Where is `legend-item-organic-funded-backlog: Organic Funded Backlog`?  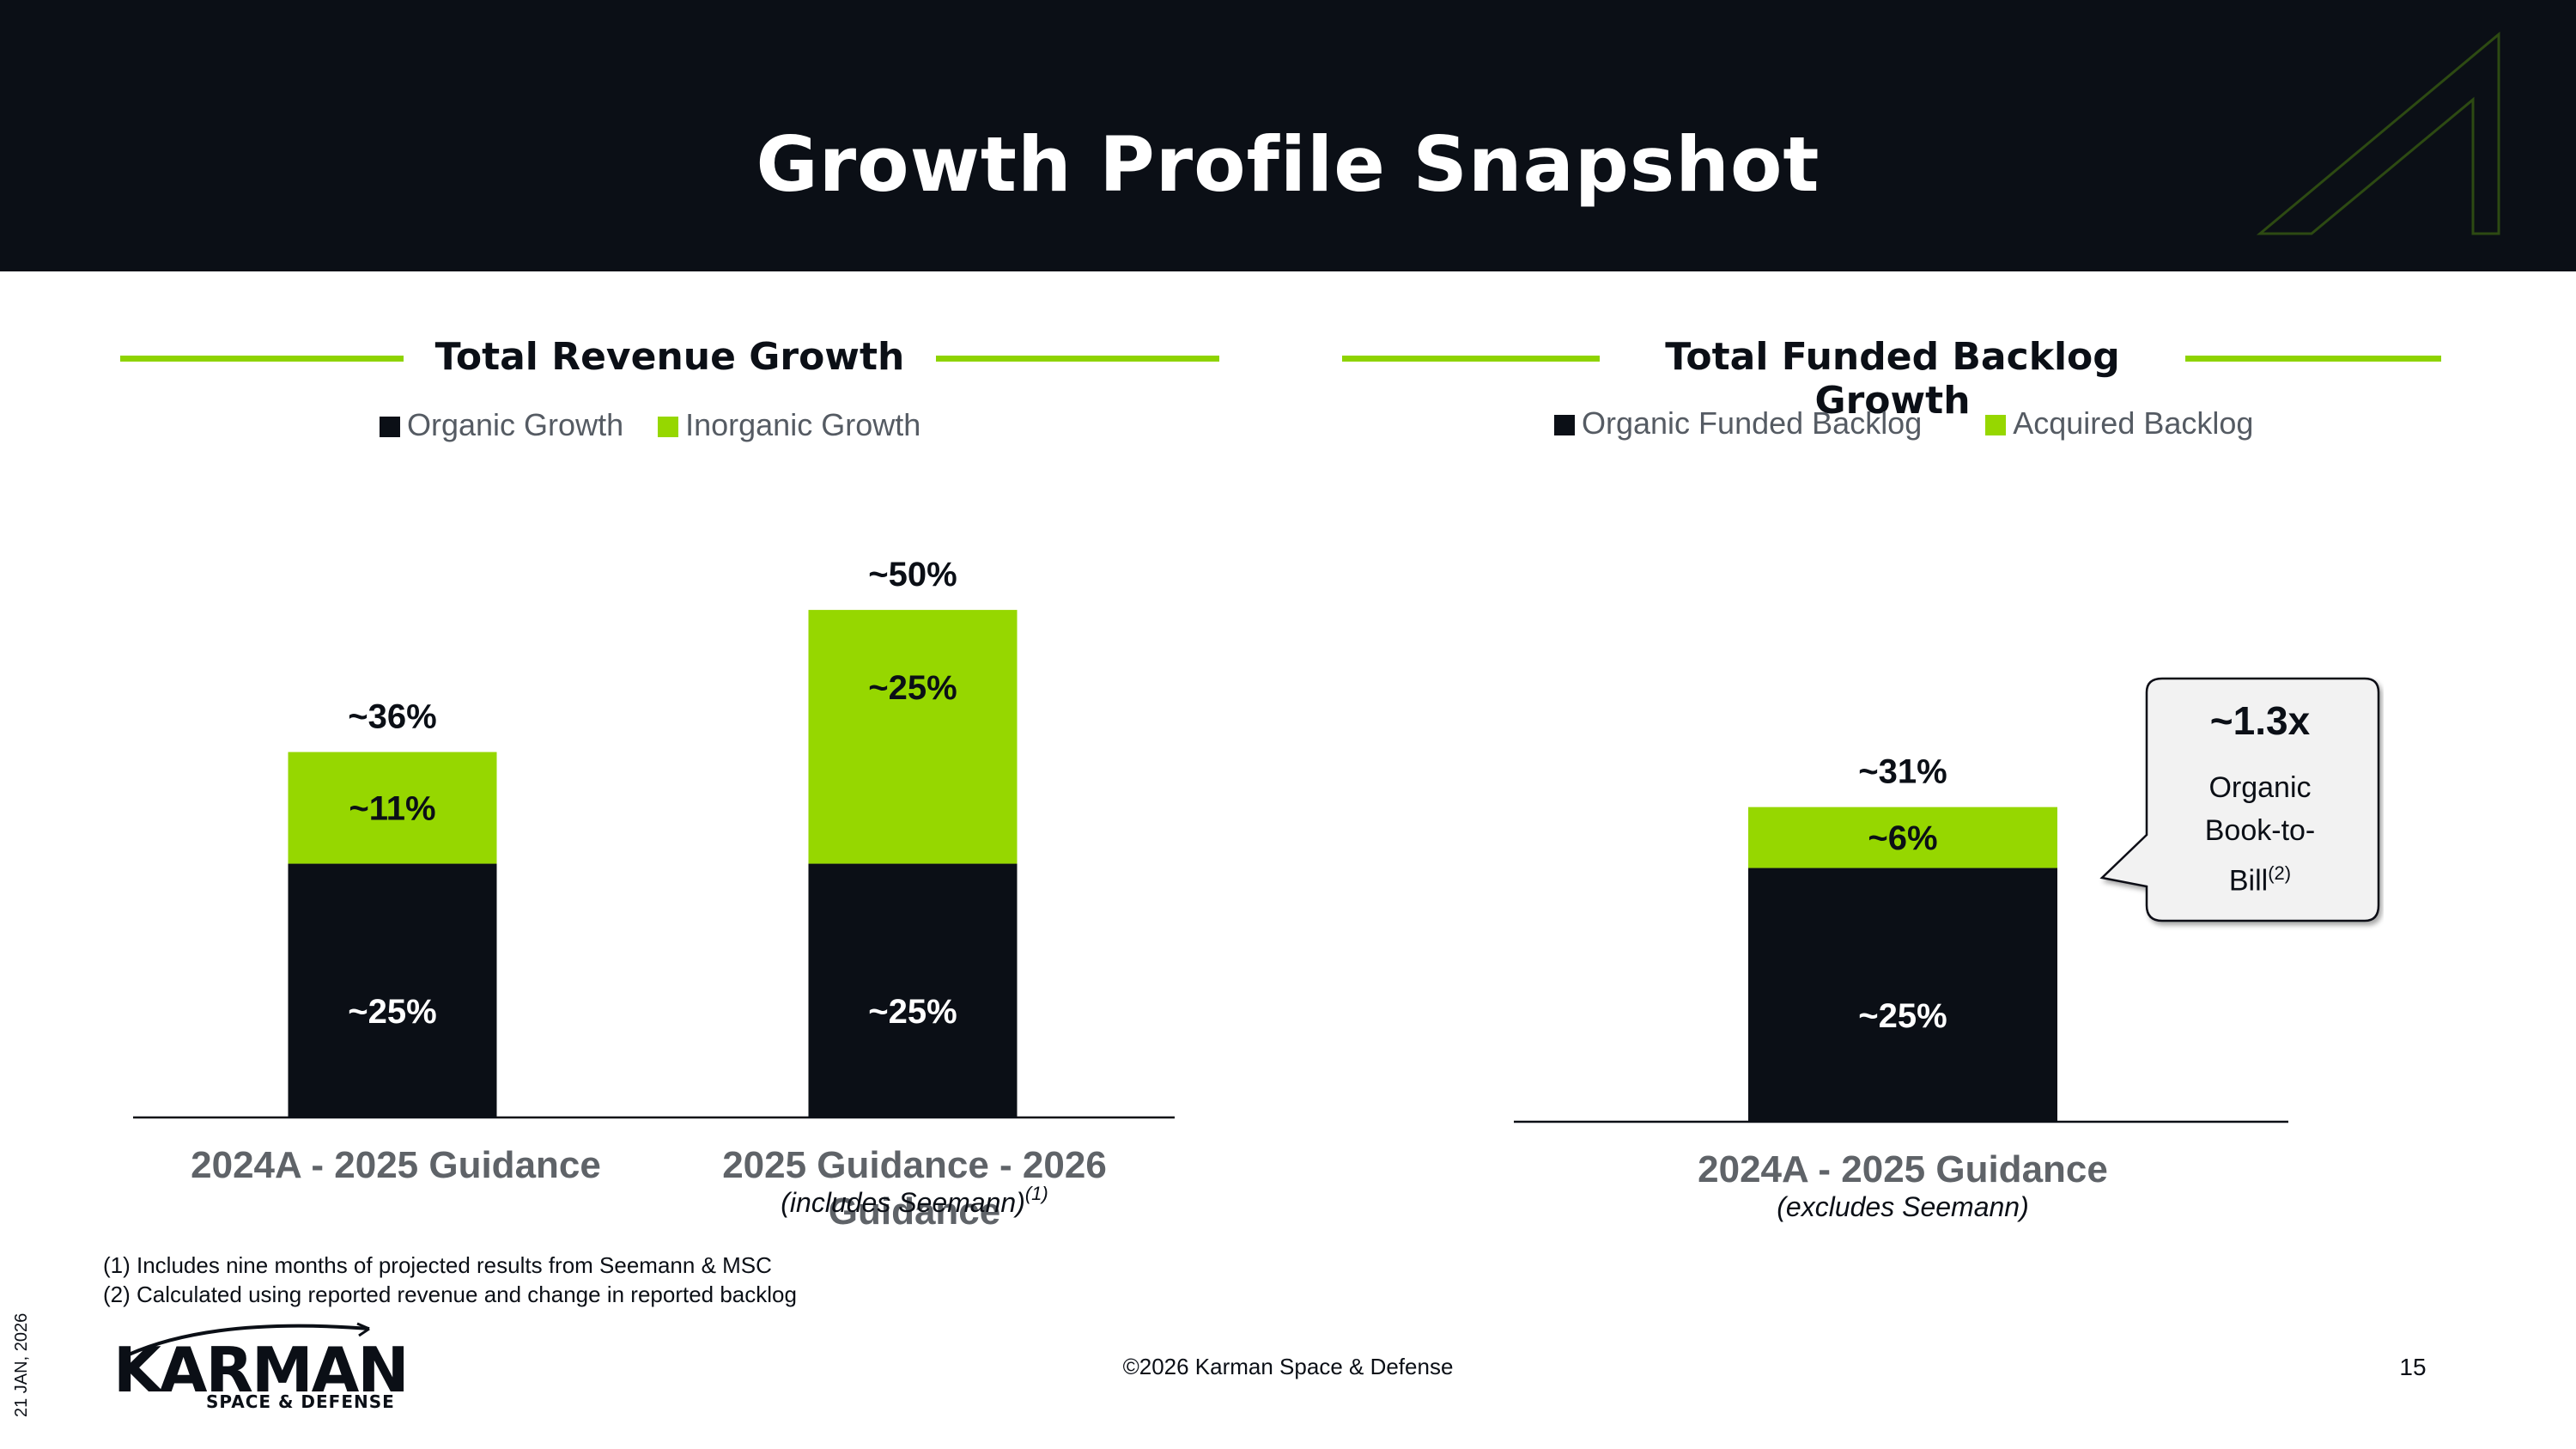 legend-item-organic-funded-backlog: Organic Funded Backlog is located at coordinates (1738, 423).